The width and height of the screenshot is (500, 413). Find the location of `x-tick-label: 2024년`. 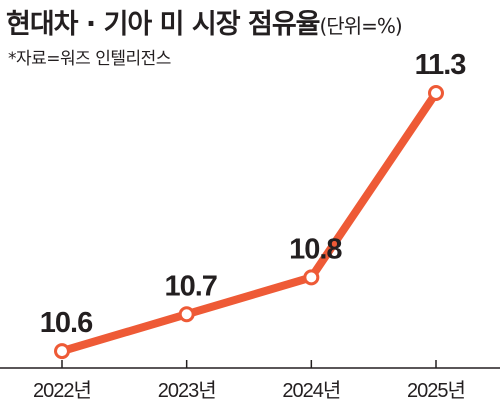

x-tick-label: 2024년 is located at coordinates (311, 390).